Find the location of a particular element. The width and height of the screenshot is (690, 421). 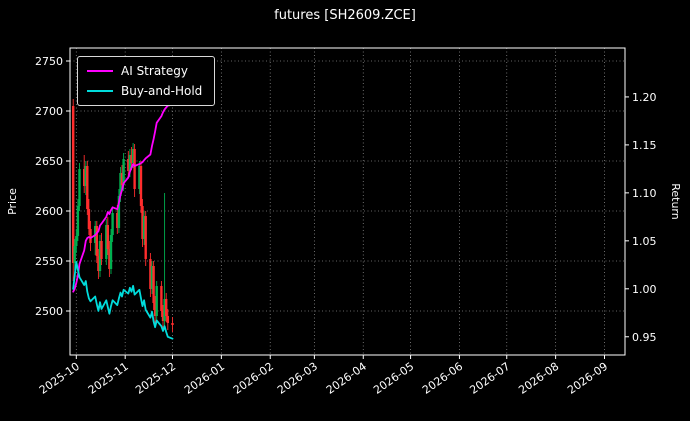

x-tick-label: 2026-03 is located at coordinates (297, 378).